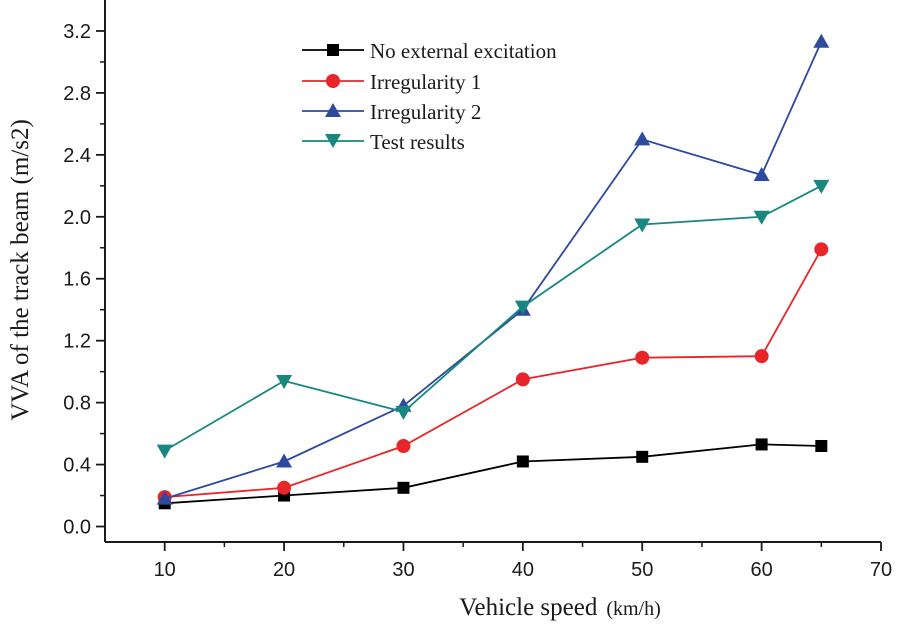 This screenshot has width=901, height=625. I want to click on x-tick-label: 60, so click(761, 570).